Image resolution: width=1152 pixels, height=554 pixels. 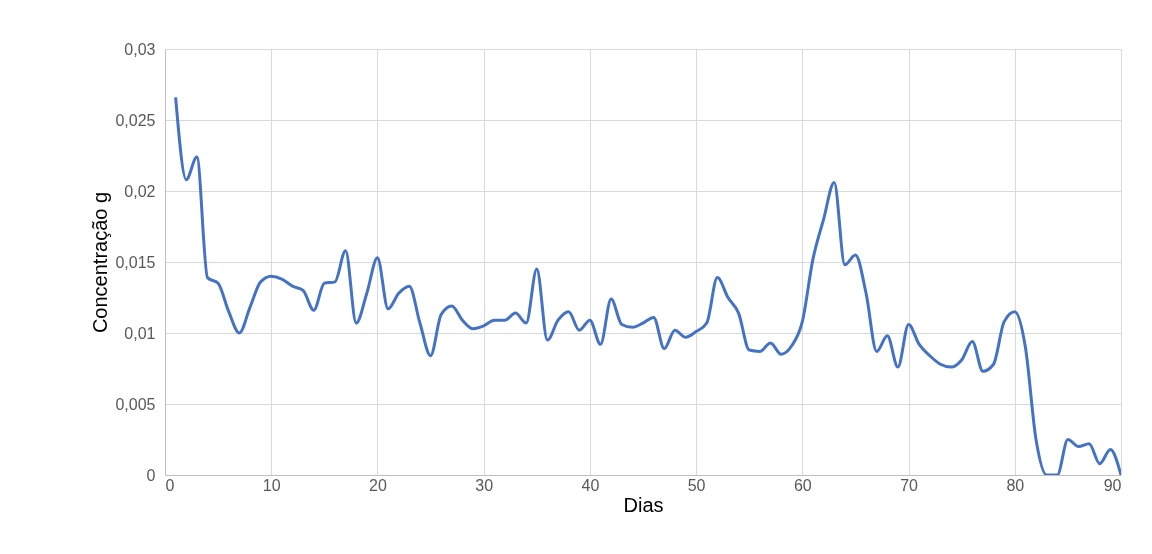 I want to click on y-tick-label: 0,03, so click(x=140, y=49).